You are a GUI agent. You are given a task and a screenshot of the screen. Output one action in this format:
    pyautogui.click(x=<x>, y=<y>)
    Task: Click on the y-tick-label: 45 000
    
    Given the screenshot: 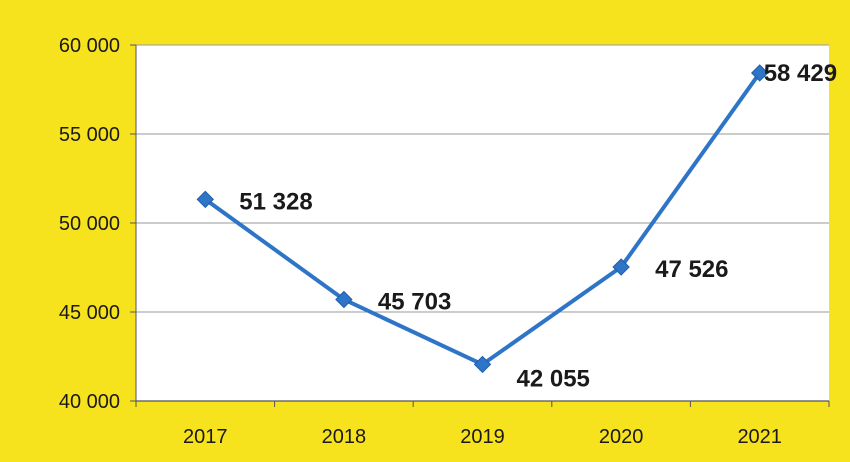 What is the action you would take?
    pyautogui.click(x=89, y=313)
    